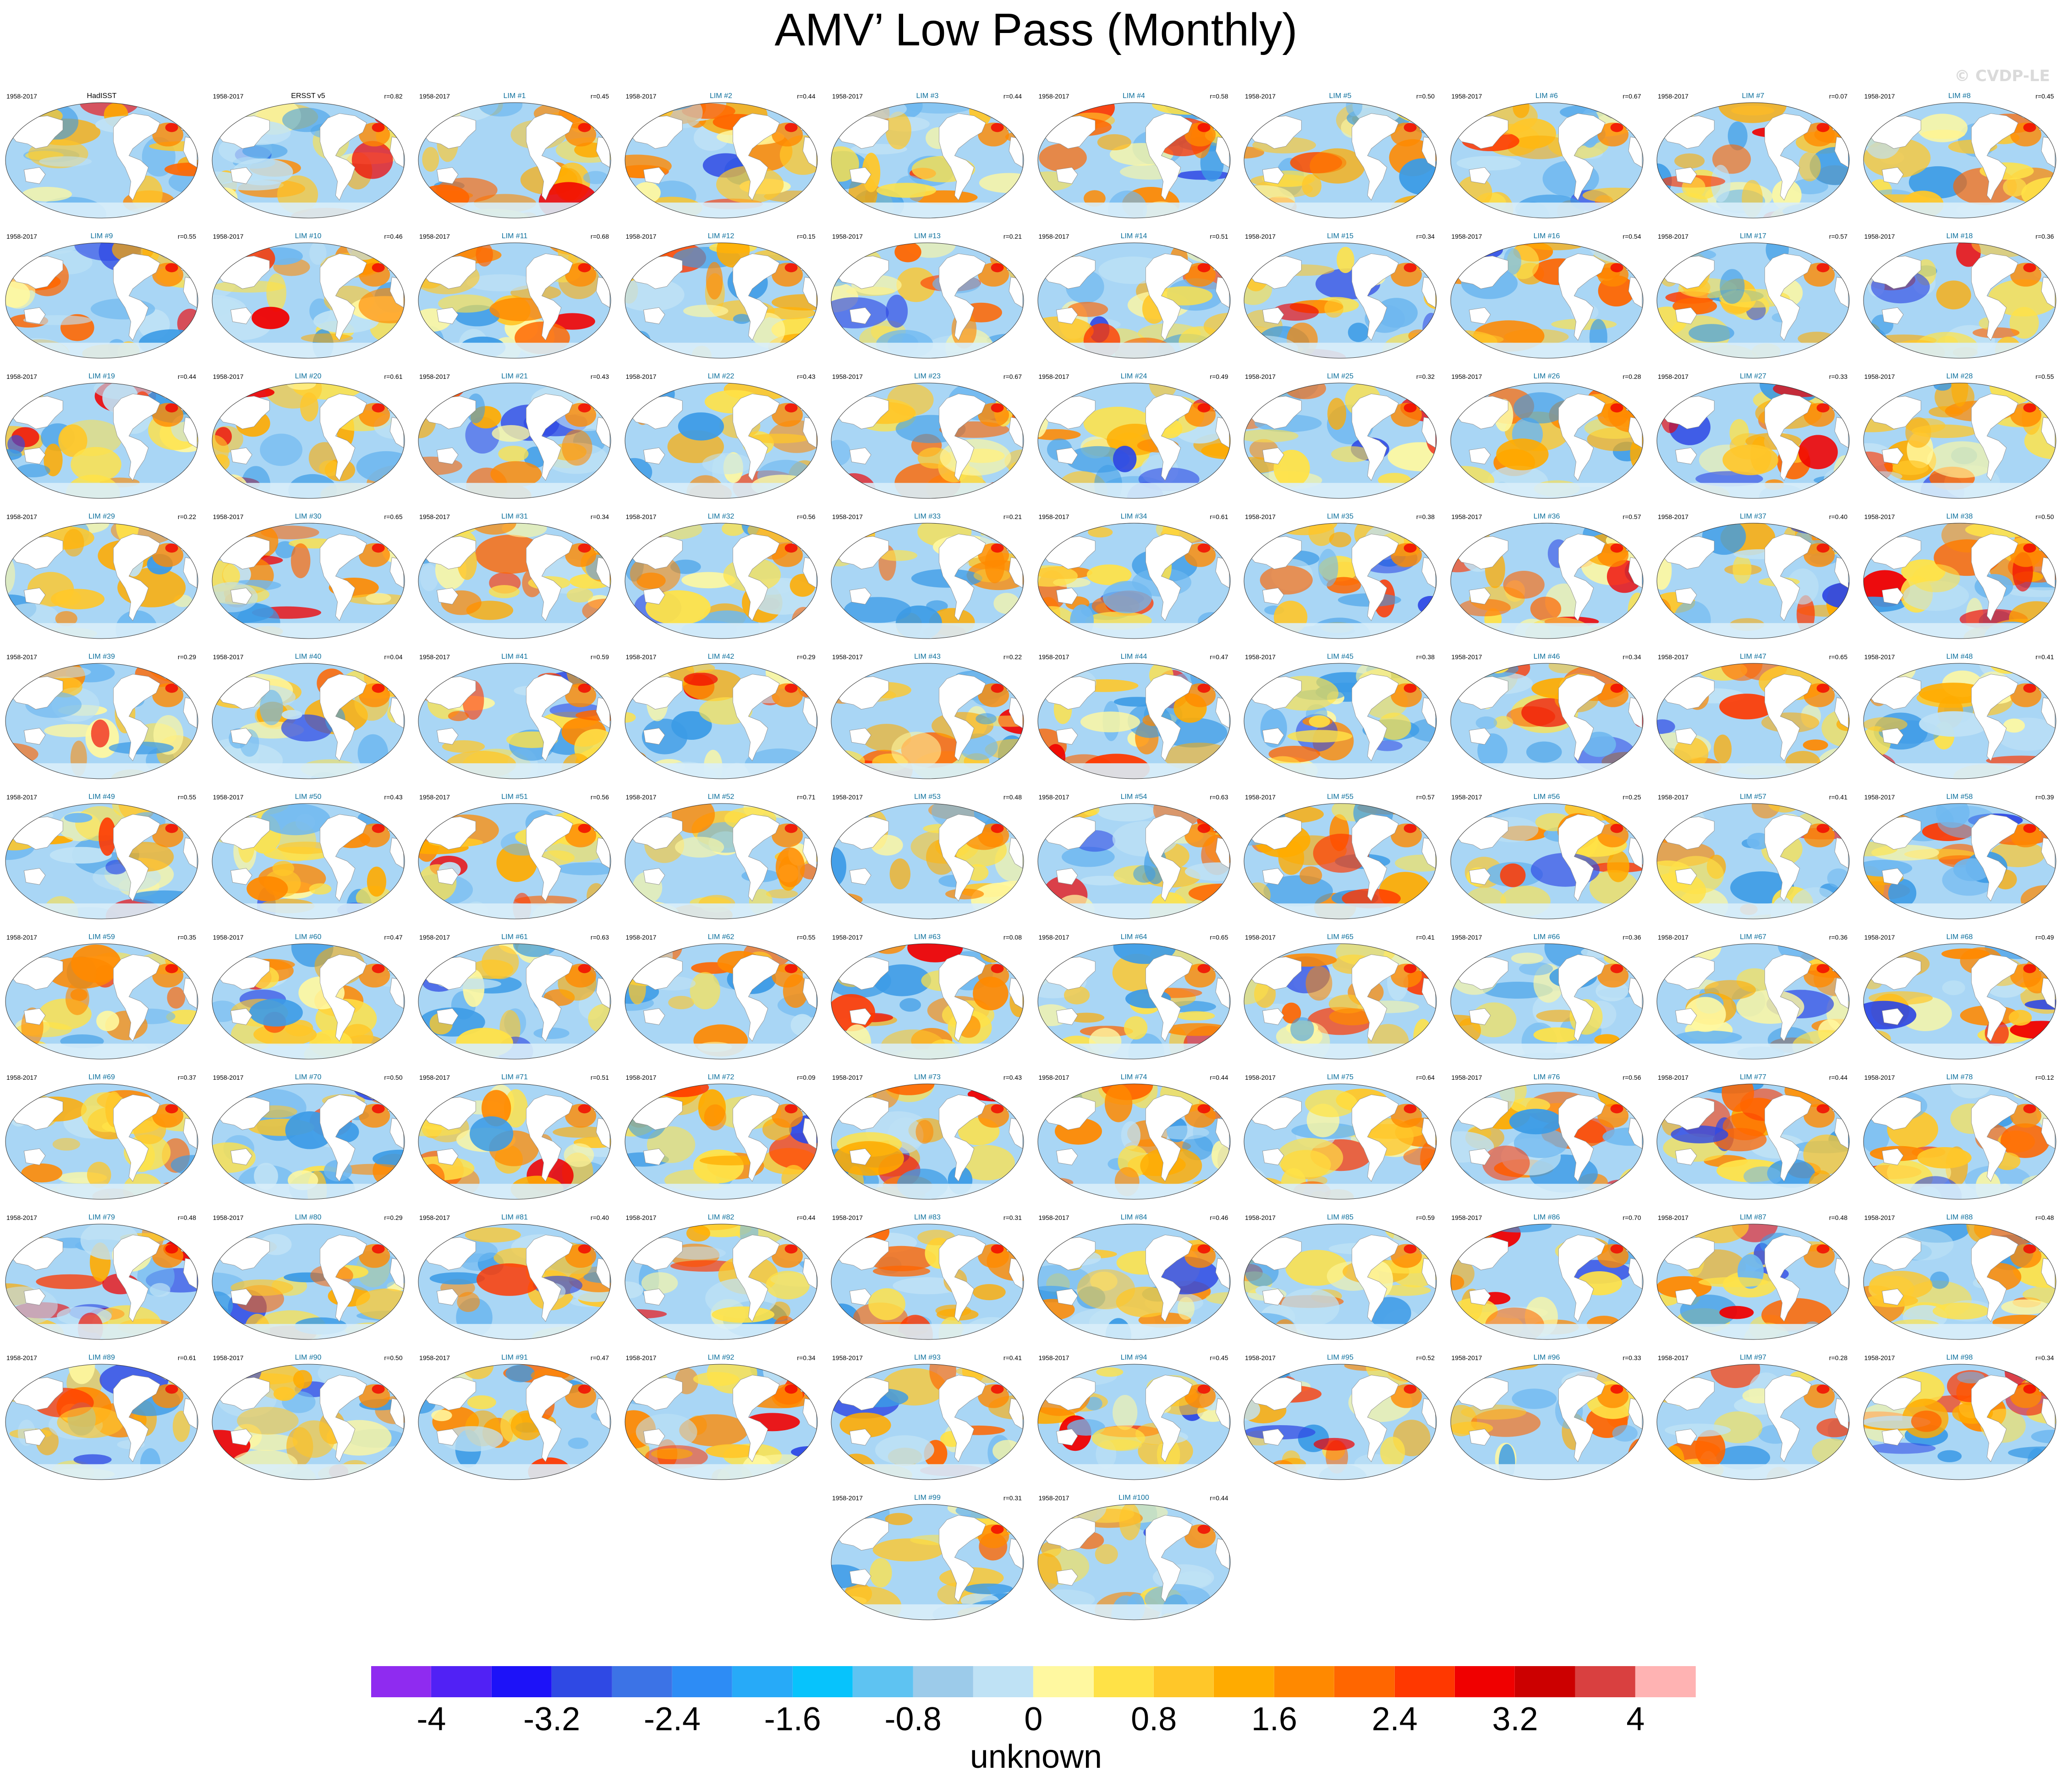 The width and height of the screenshot is (2072, 1782). I want to click on panel-correlation-label: r=0.32, so click(1425, 376).